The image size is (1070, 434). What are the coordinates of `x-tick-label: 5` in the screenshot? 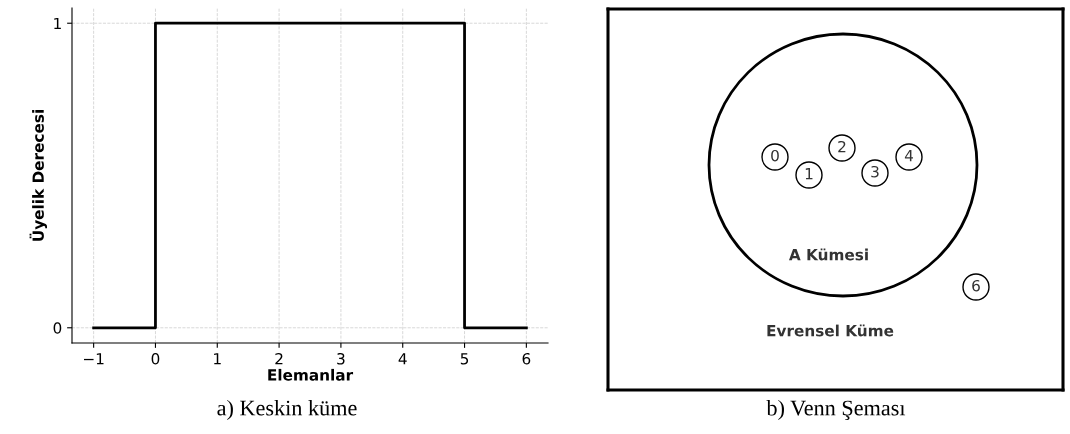 It's located at (464, 359).